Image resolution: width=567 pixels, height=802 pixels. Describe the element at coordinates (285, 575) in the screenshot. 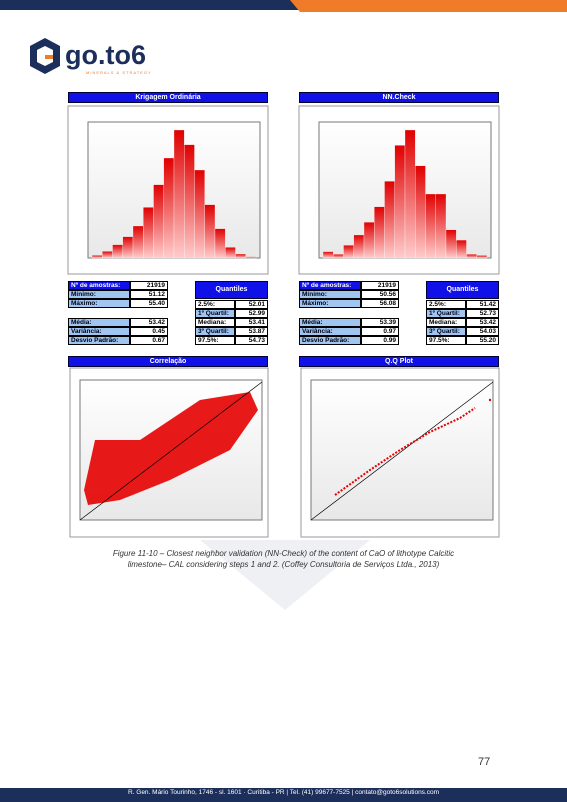

I see `watermark` at that location.